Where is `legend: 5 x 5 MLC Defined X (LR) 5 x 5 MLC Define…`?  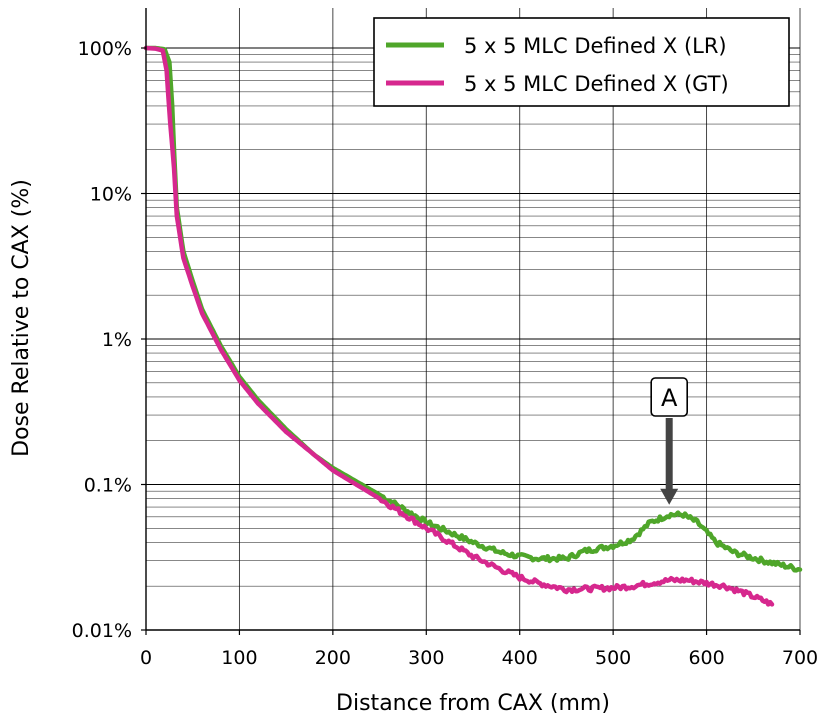 legend: 5 x 5 MLC Defined X (LR) 5 x 5 MLC Define… is located at coordinates (581, 62).